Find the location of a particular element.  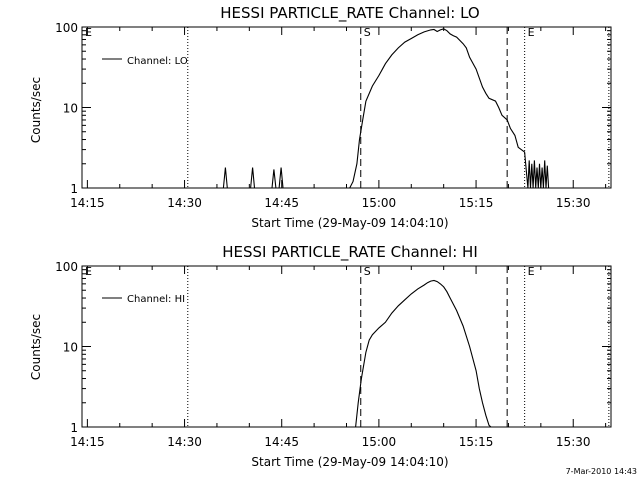

legend-label: Channel: LO is located at coordinates (157, 61).